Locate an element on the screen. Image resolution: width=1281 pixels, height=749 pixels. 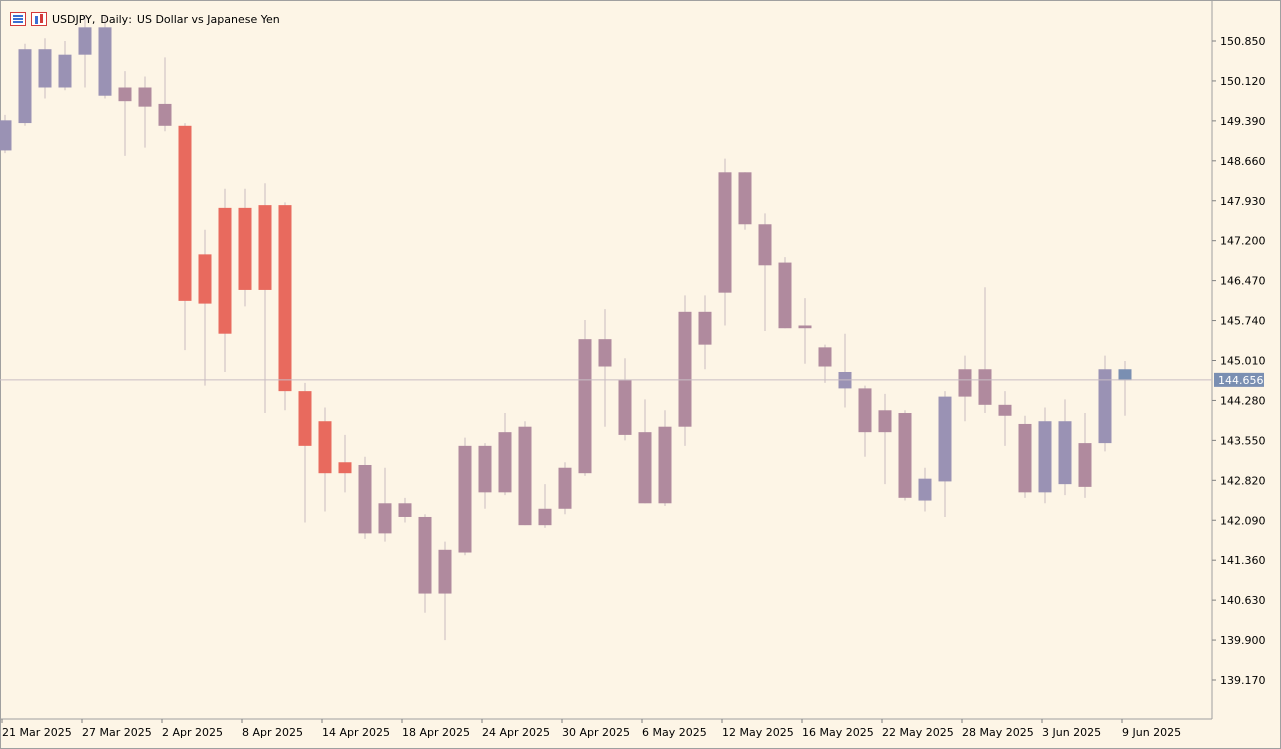
time-tick-label: 12 May 2025 is located at coordinates (758, 732).